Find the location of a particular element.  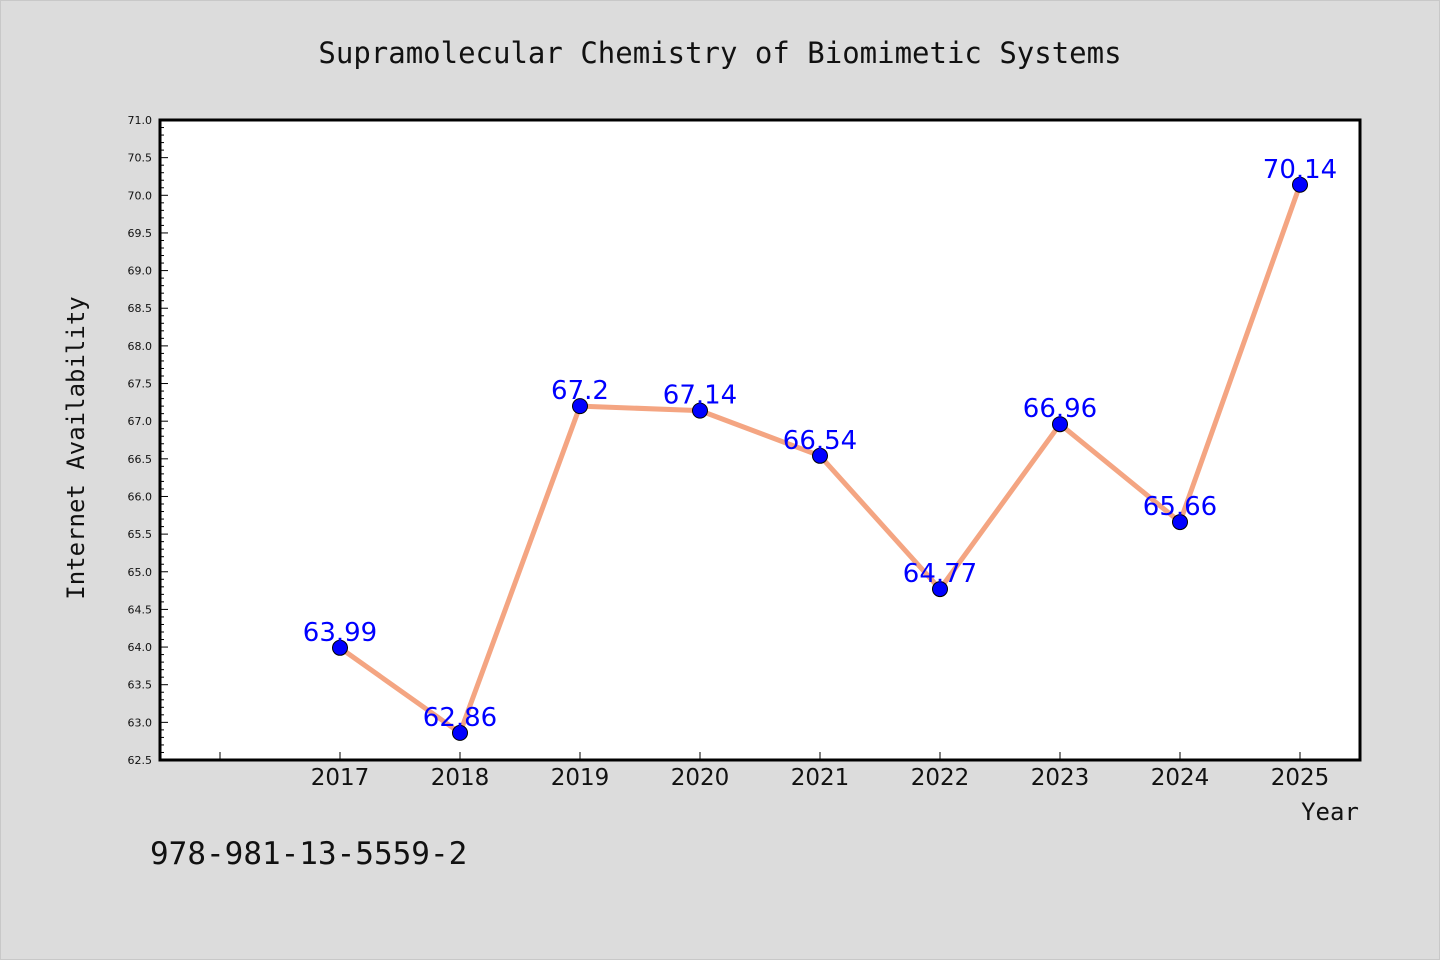

y-tick-label: 64.0 is located at coordinates (140, 647).